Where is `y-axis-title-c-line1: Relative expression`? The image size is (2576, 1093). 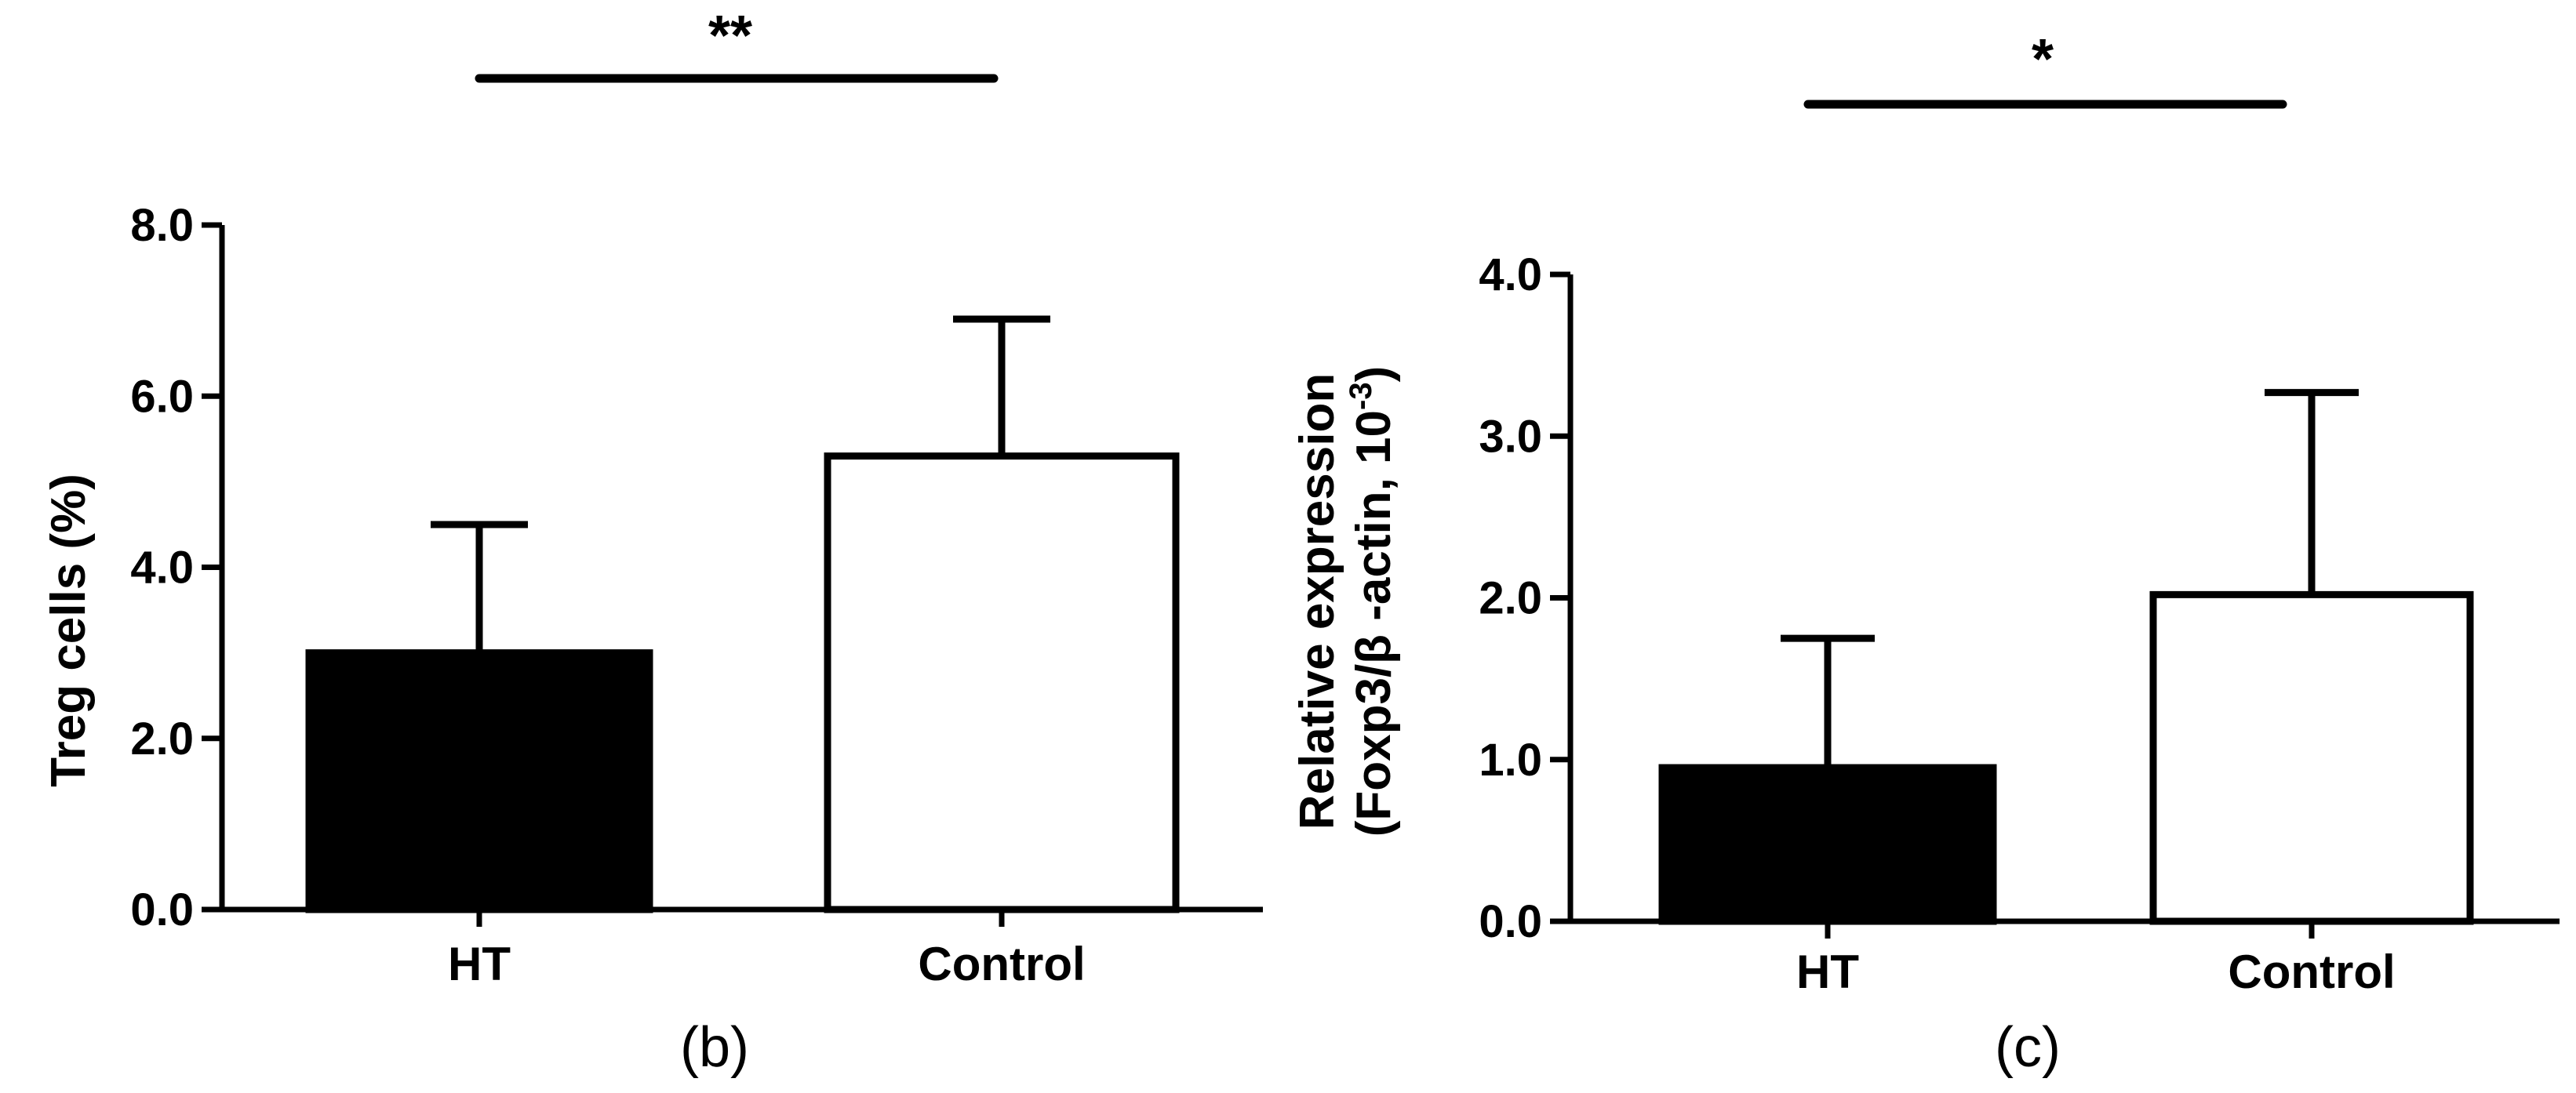 y-axis-title-c-line1: Relative expression is located at coordinates (1317, 601).